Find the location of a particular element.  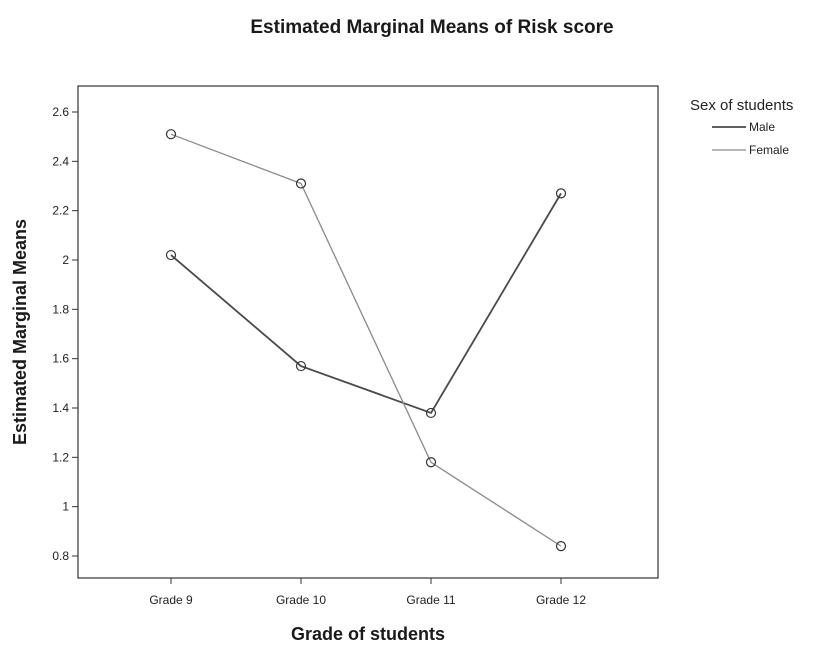

y-tick-label: 2 is located at coordinates (65, 260).